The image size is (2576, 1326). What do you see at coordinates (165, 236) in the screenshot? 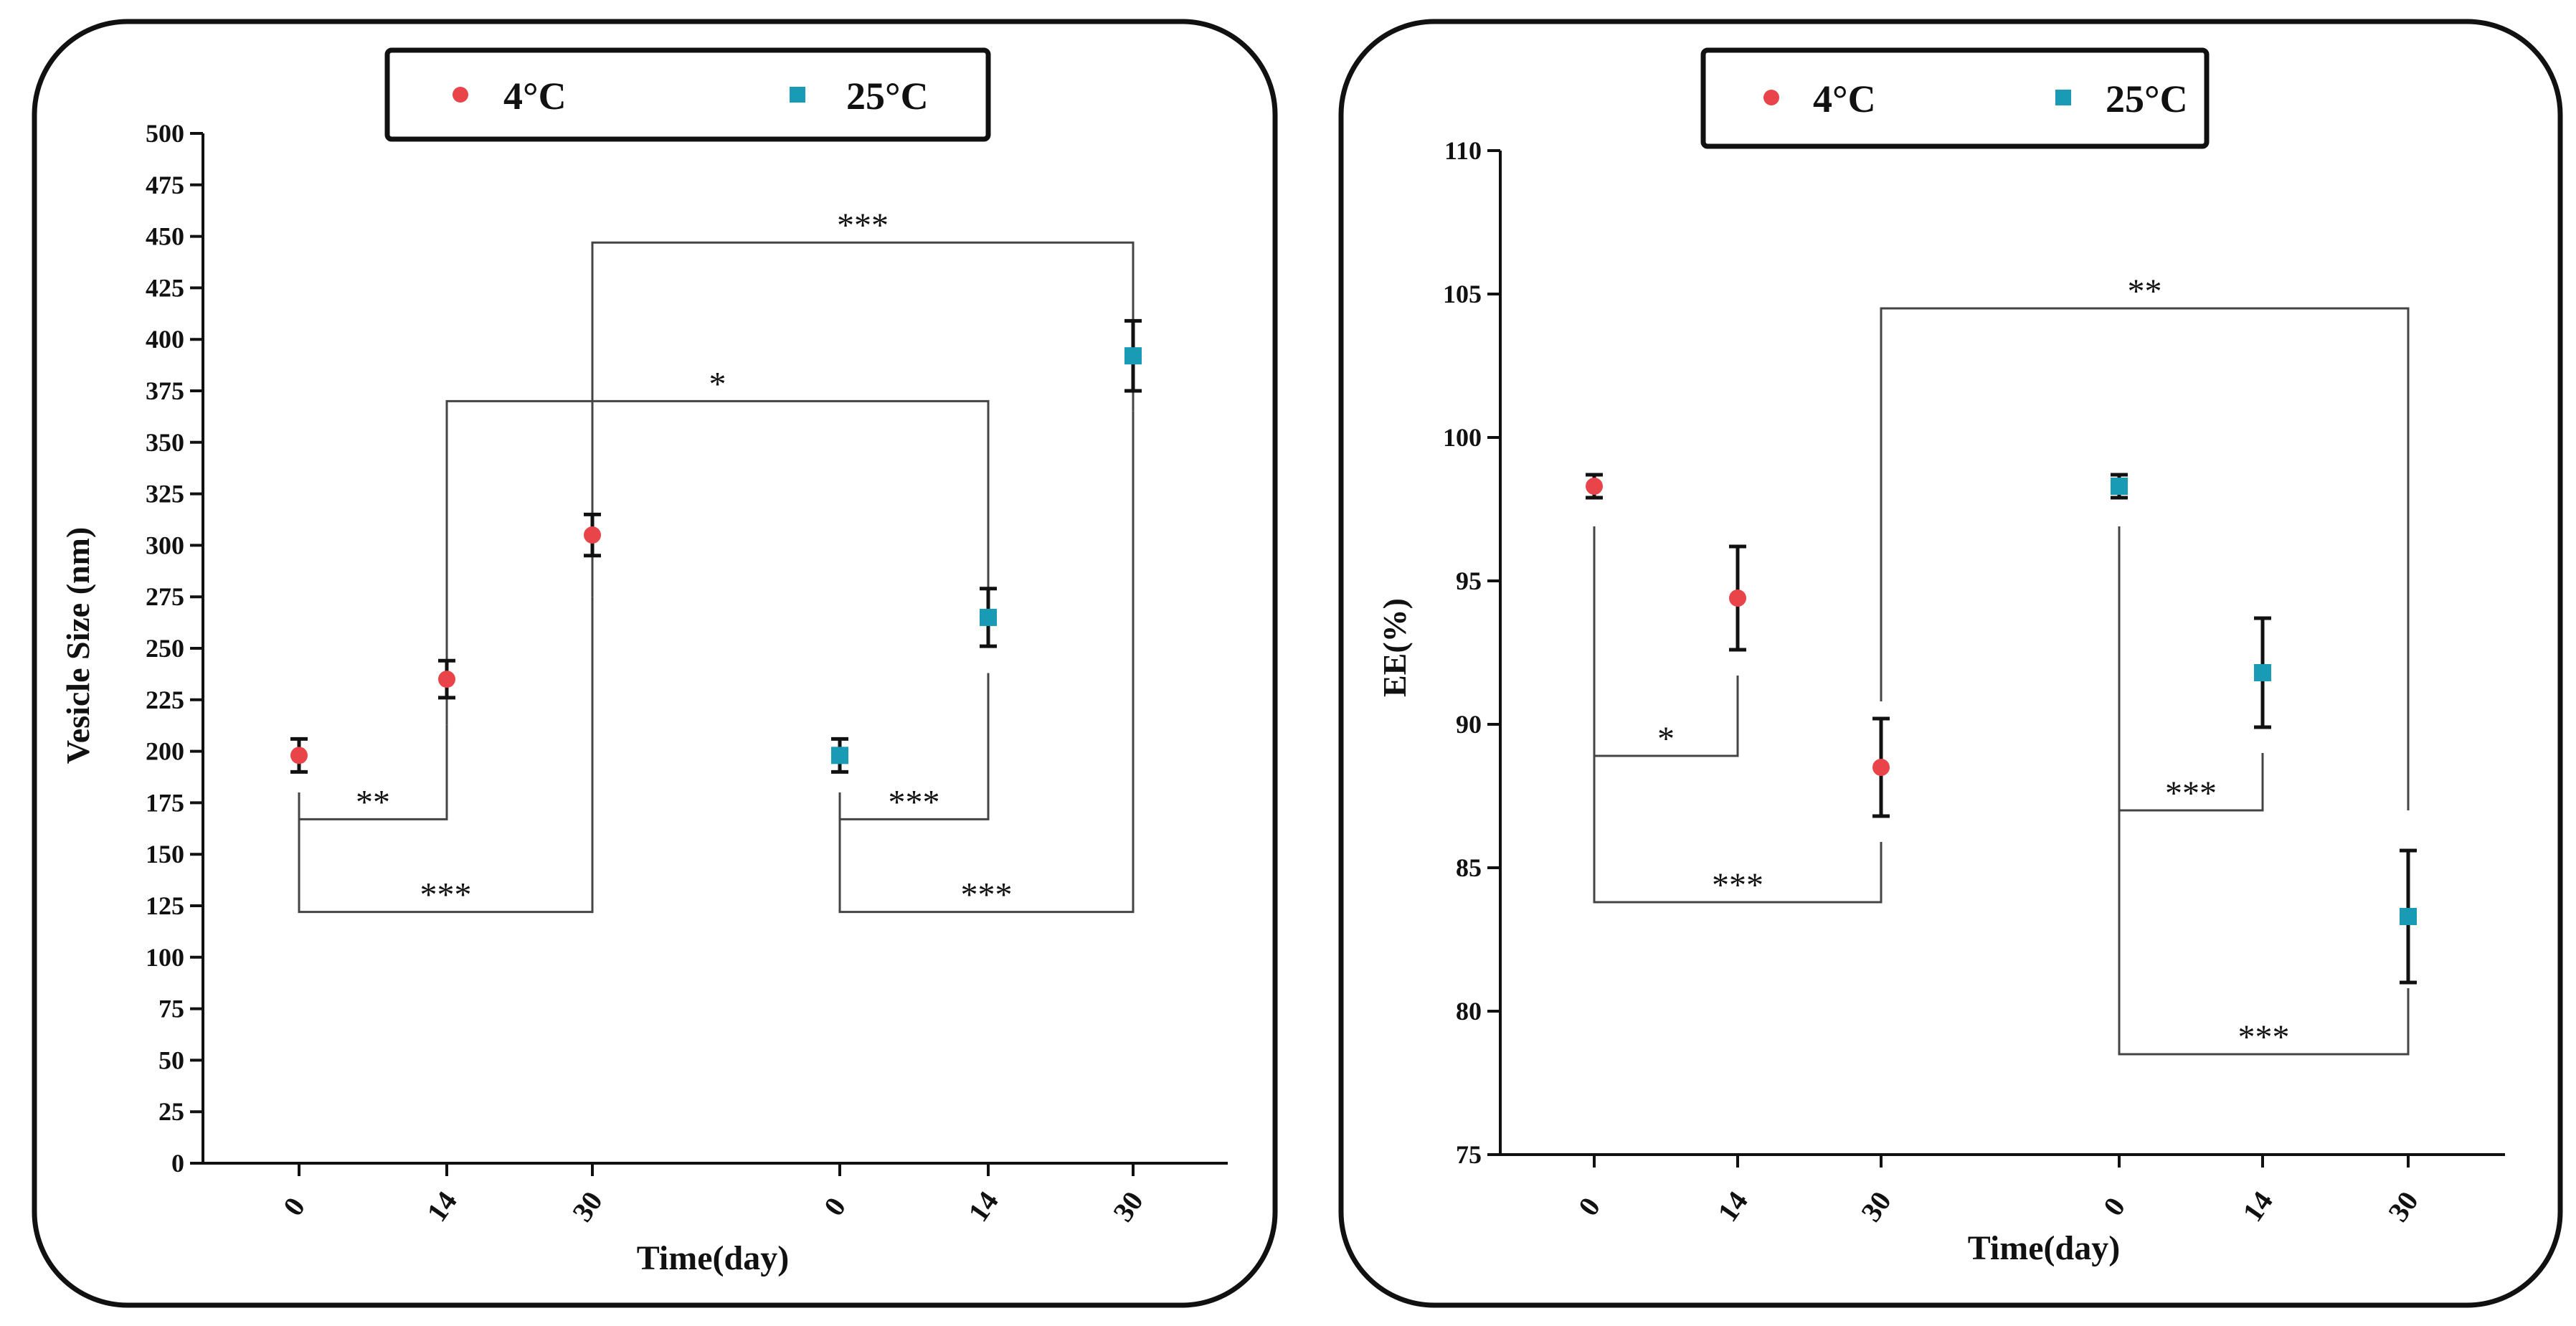
I see `y-tick-label: 450` at bounding box center [165, 236].